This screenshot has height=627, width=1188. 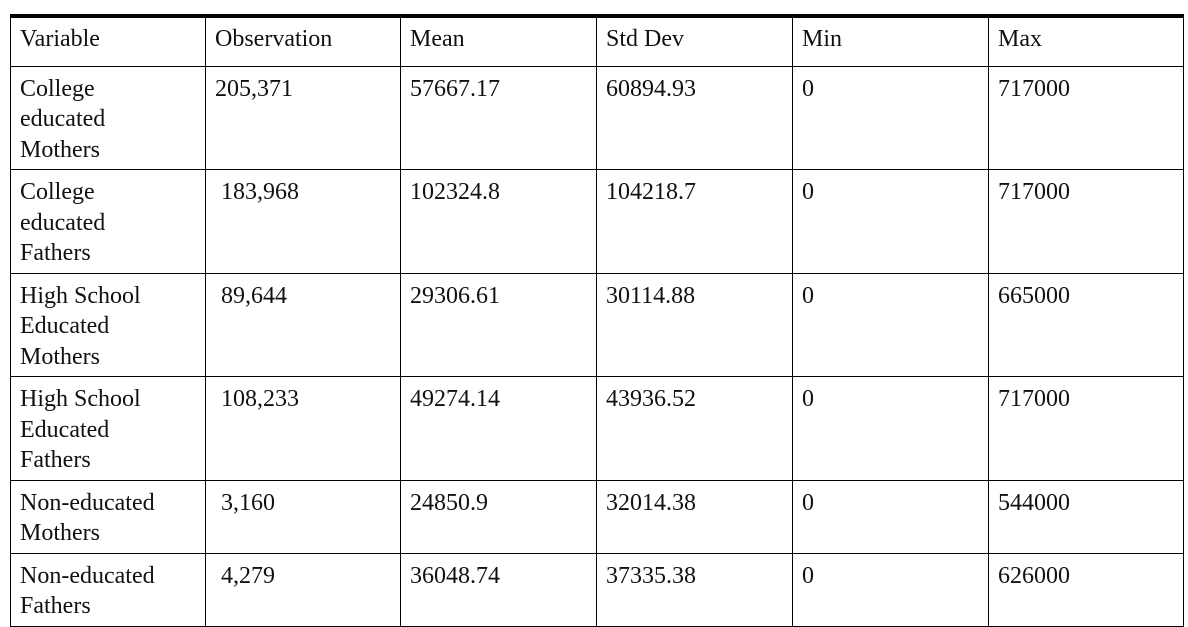 What do you see at coordinates (1034, 575) in the screenshot?
I see `cell-text: 626000` at bounding box center [1034, 575].